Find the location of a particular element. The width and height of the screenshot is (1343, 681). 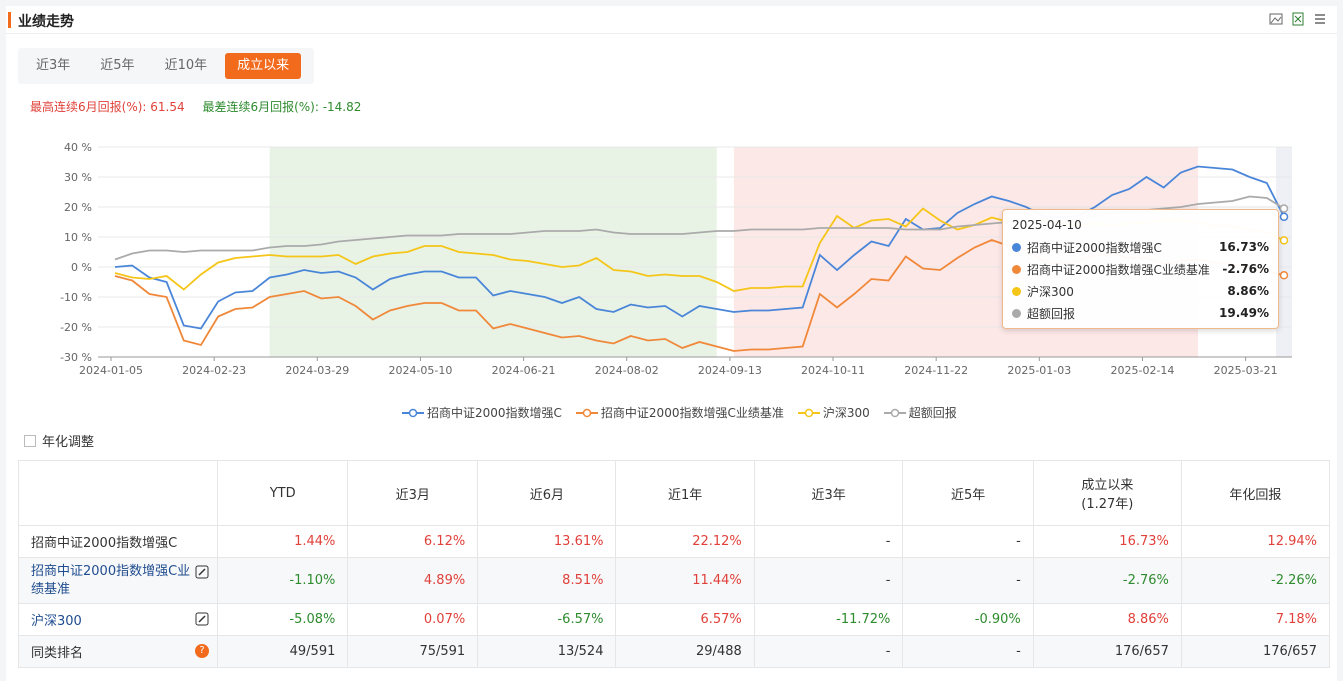

hover-band is located at coordinates (1284, 252).